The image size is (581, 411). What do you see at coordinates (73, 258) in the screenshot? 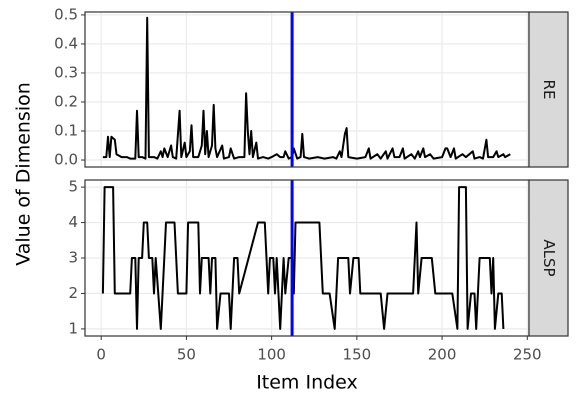
I see `y-tick-label: 3` at bounding box center [73, 258].